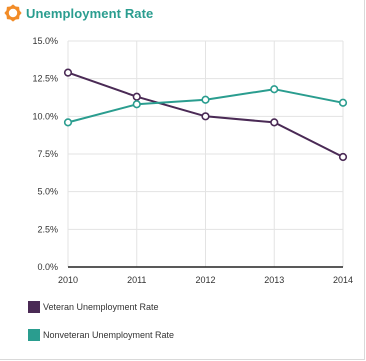  I want to click on legend-item-veteran: Veteran Unemployment Rate, so click(101, 307).